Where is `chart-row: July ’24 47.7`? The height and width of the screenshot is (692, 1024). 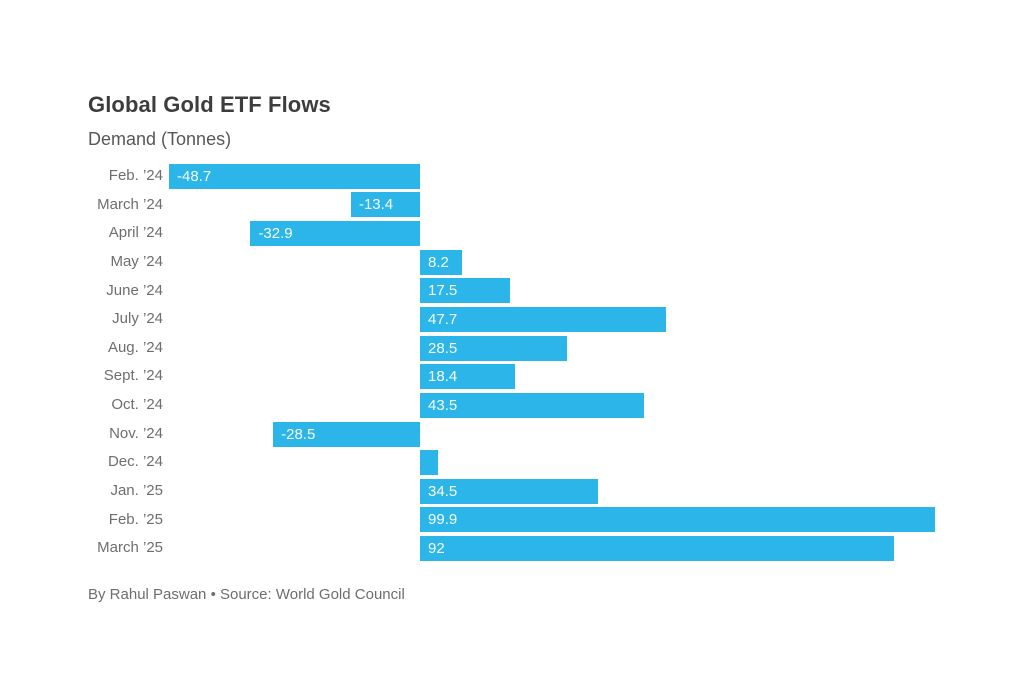
chart-row: July ’24 47.7 is located at coordinates (511, 319).